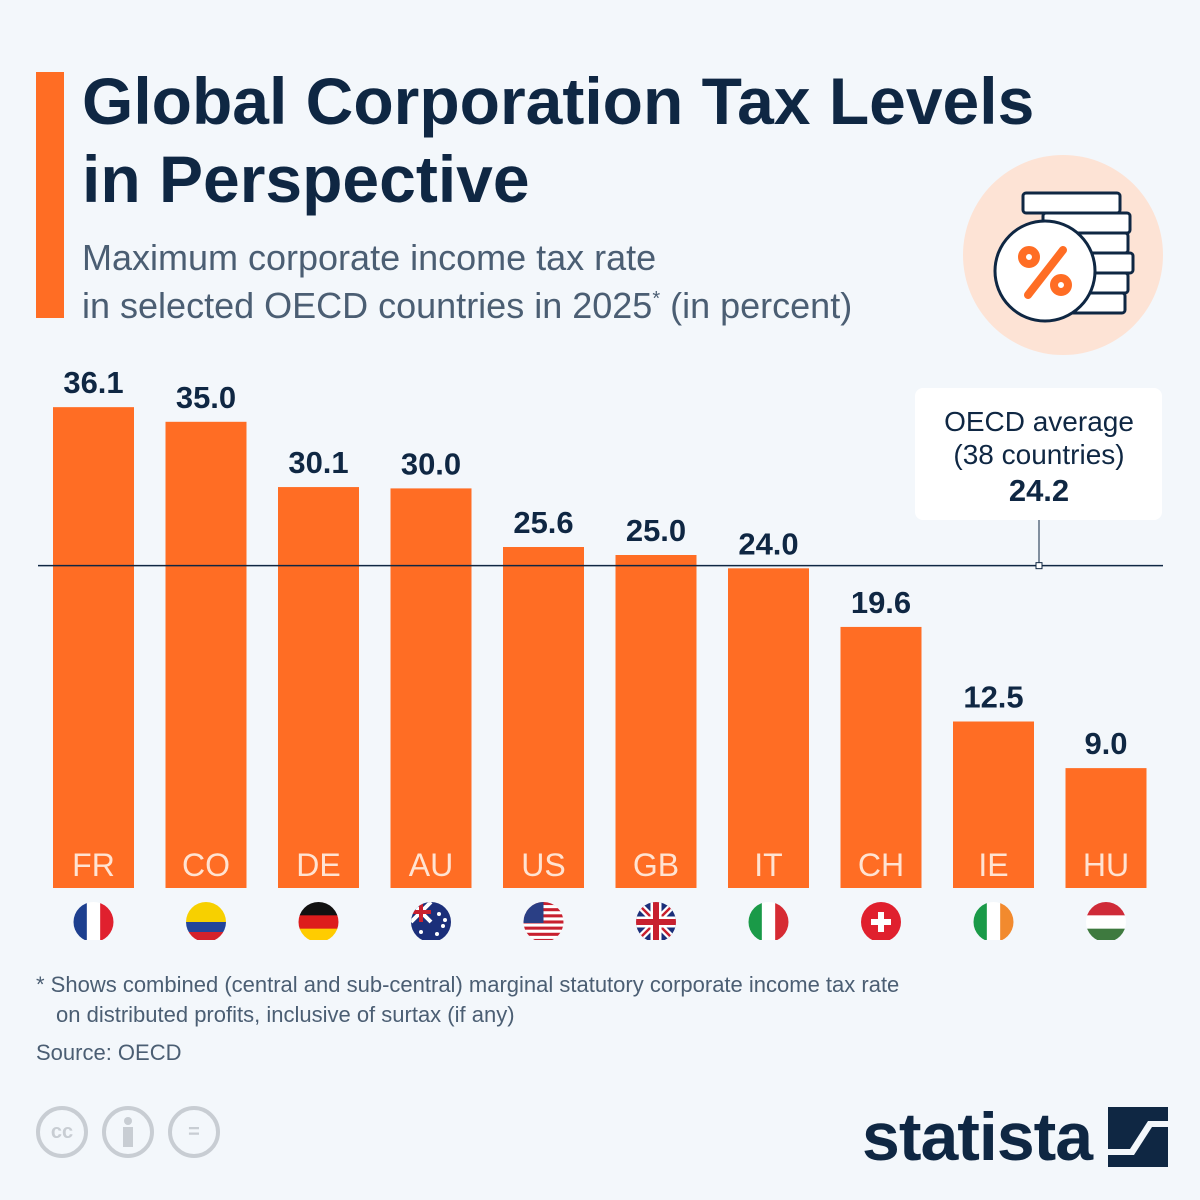 This screenshot has width=1200, height=1200. What do you see at coordinates (431, 463) in the screenshot?
I see `value-label-AU: 30.0` at bounding box center [431, 463].